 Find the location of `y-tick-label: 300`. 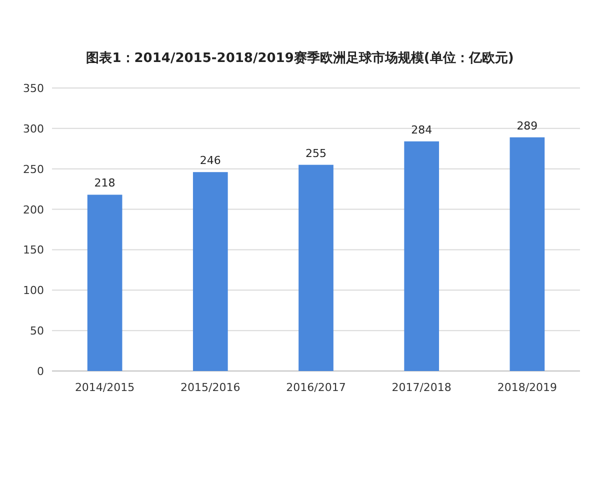

y-tick-label: 300 is located at coordinates (33, 129).